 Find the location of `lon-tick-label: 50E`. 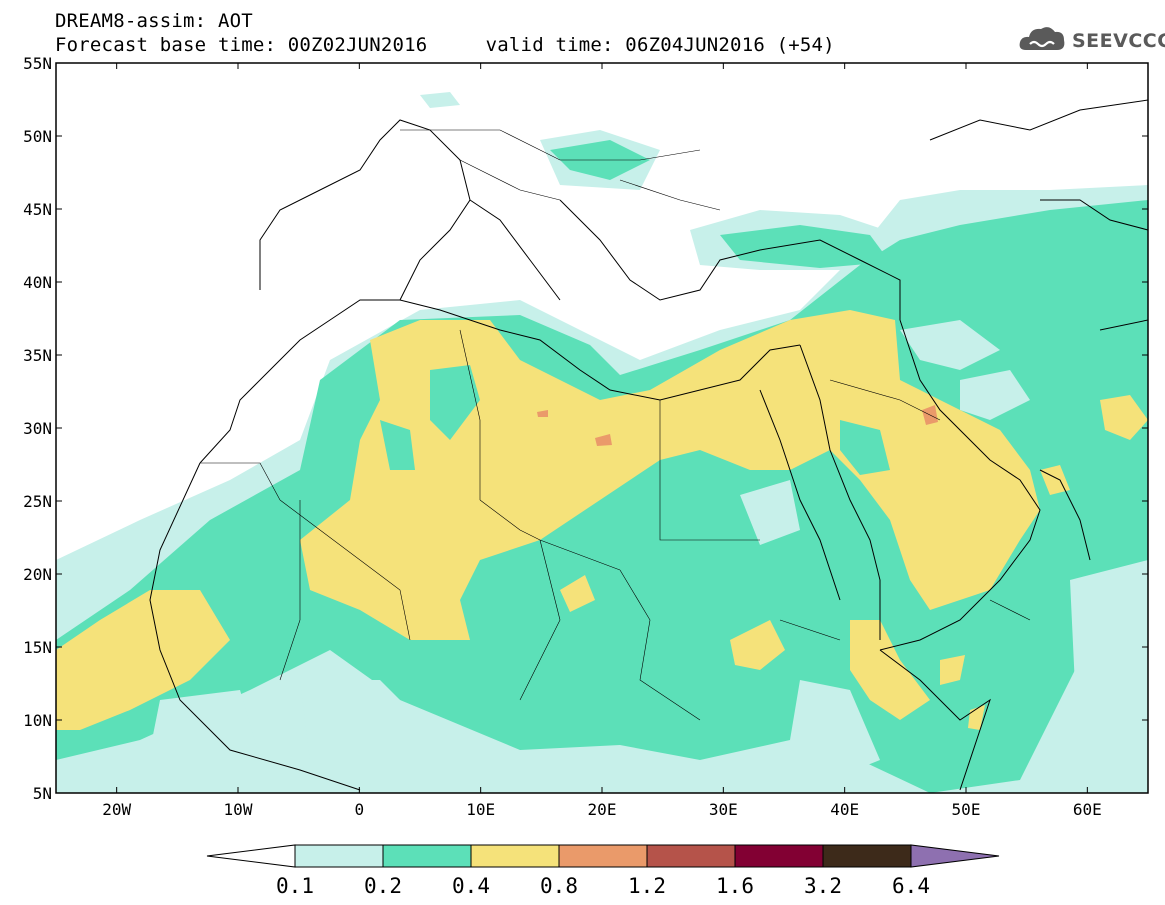

lon-tick-label: 50E is located at coordinates (966, 809).